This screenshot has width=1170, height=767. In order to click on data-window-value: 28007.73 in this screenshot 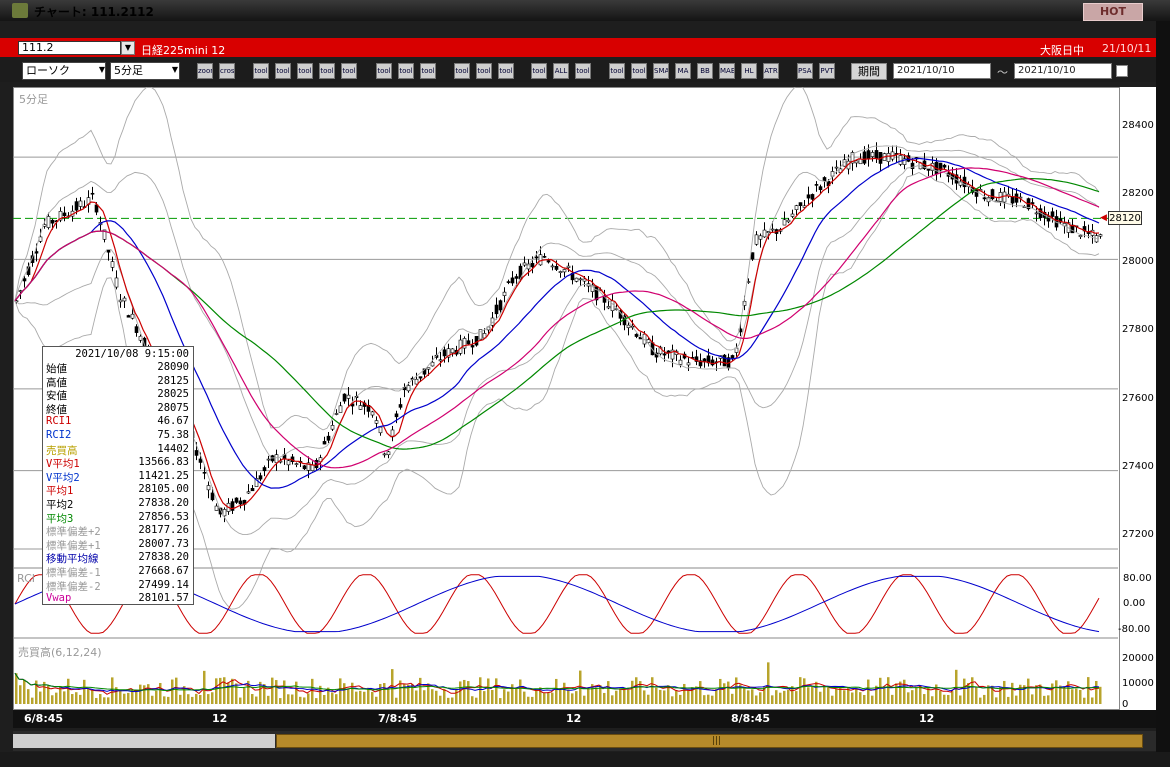, I will do `click(163, 543)`.